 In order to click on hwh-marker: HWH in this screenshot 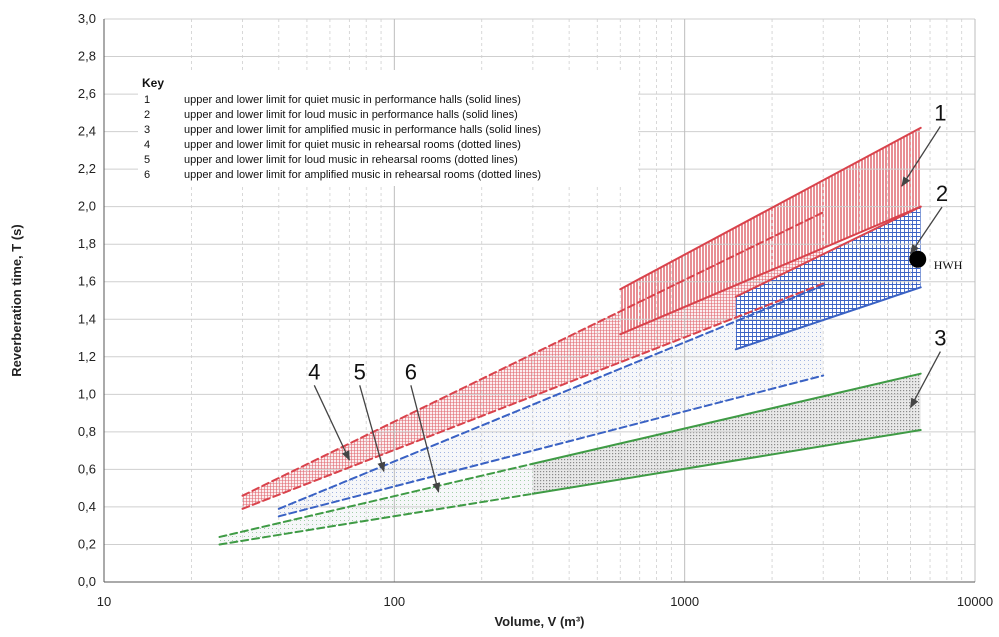, I will do `click(936, 261)`.